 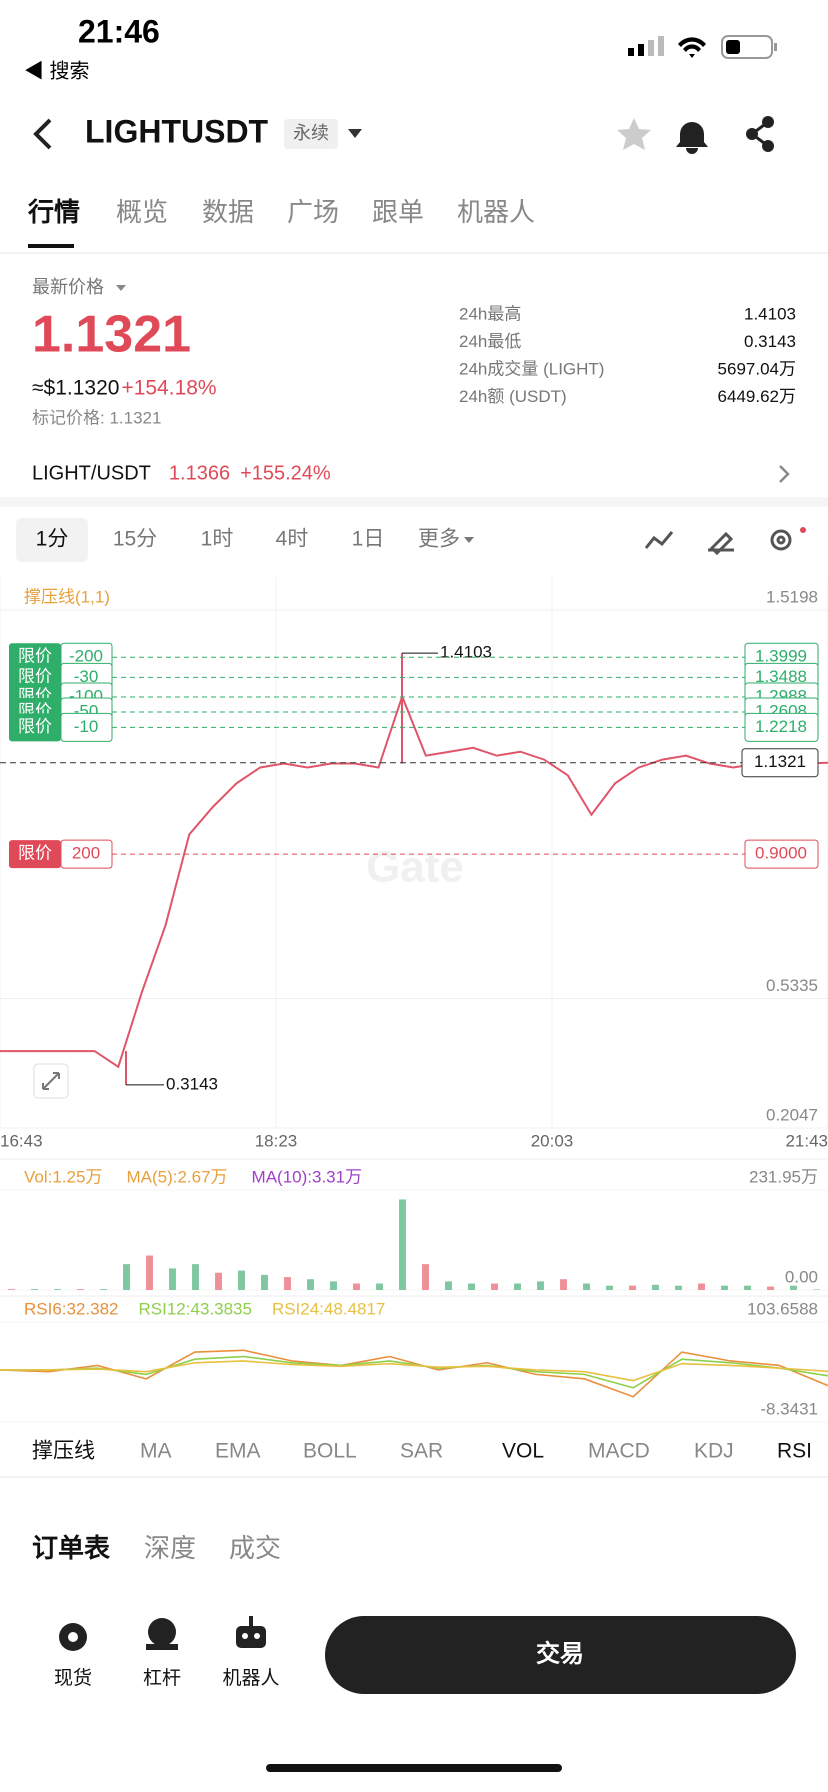 What do you see at coordinates (285, 473) in the screenshot?
I see `spot-change: +155.24%` at bounding box center [285, 473].